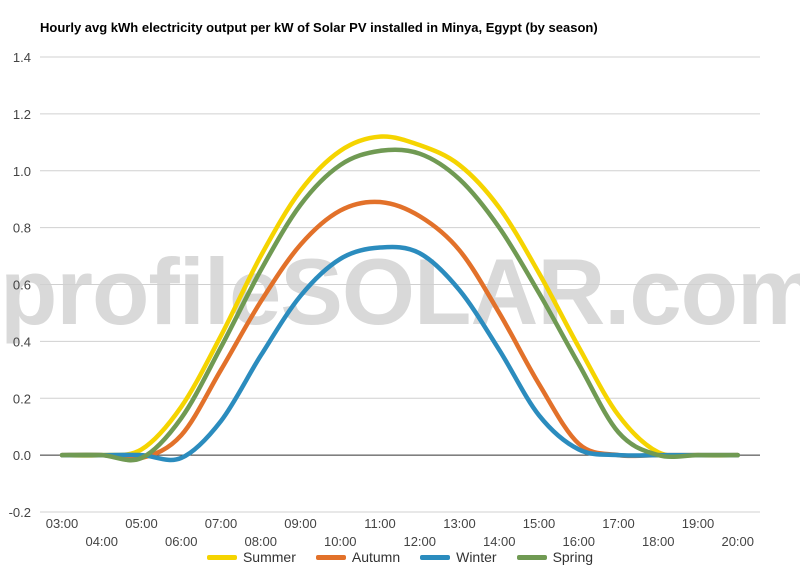 This screenshot has height=570, width=800. Describe the element at coordinates (698, 523) in the screenshot. I see `x-tick-label: 19:00` at that location.